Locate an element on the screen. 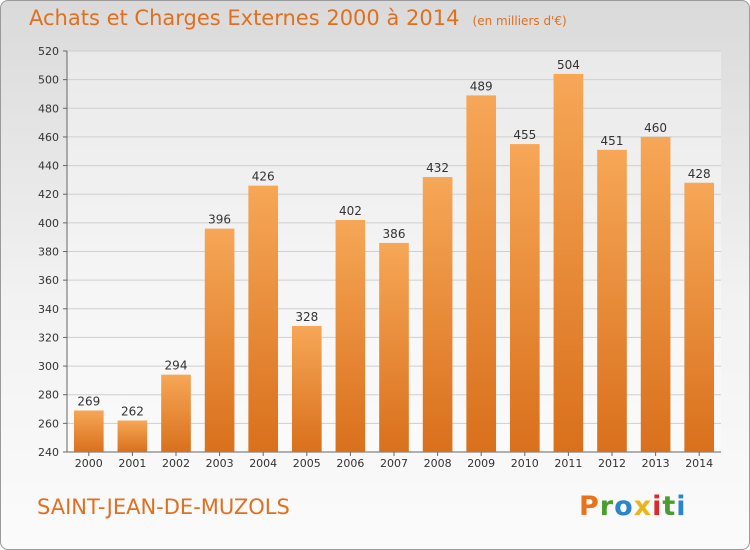  x-tick-label: 2014 is located at coordinates (699, 463).